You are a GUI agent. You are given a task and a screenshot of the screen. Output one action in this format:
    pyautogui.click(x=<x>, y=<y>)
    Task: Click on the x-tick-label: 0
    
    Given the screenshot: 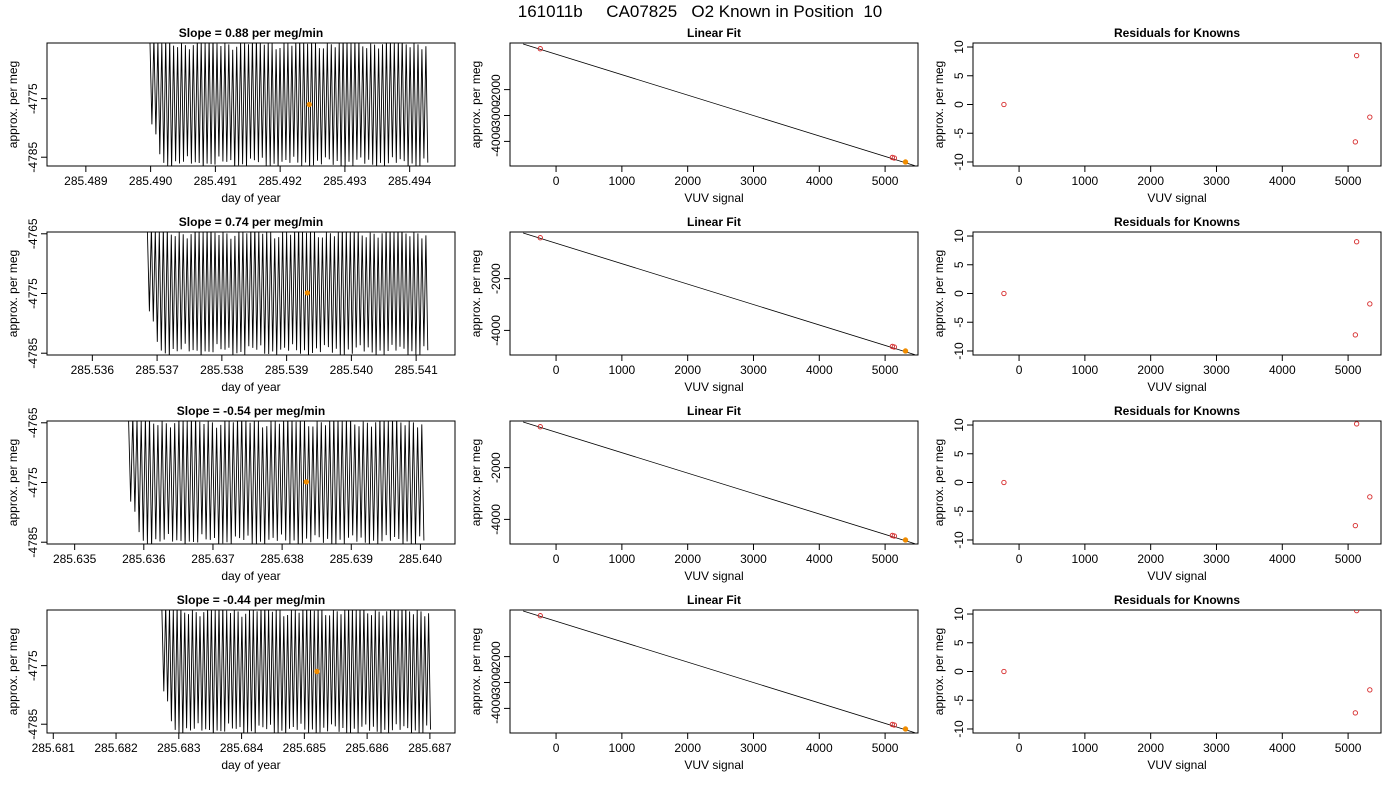 What is the action you would take?
    pyautogui.click(x=556, y=559)
    